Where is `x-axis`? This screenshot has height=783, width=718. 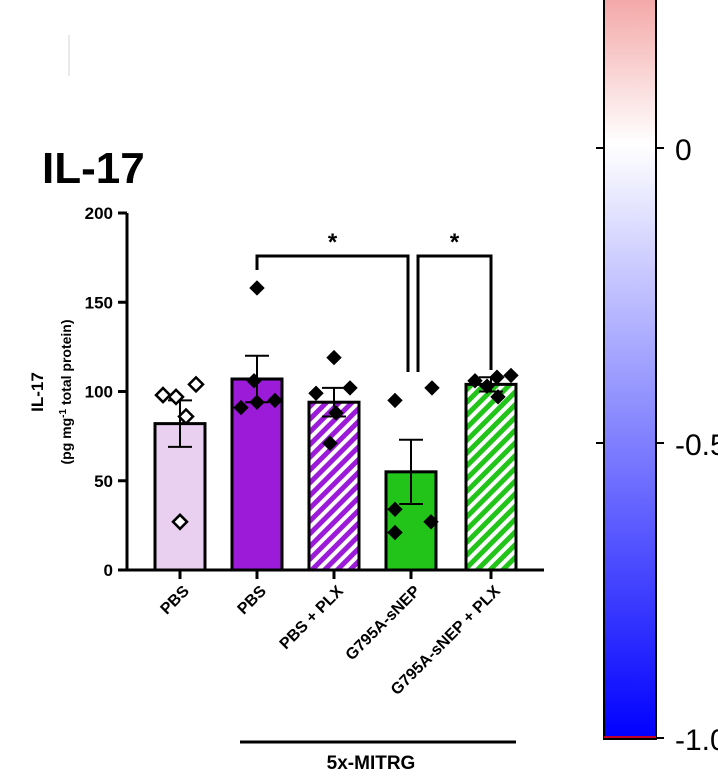
x-axis is located at coordinates (335, 573).